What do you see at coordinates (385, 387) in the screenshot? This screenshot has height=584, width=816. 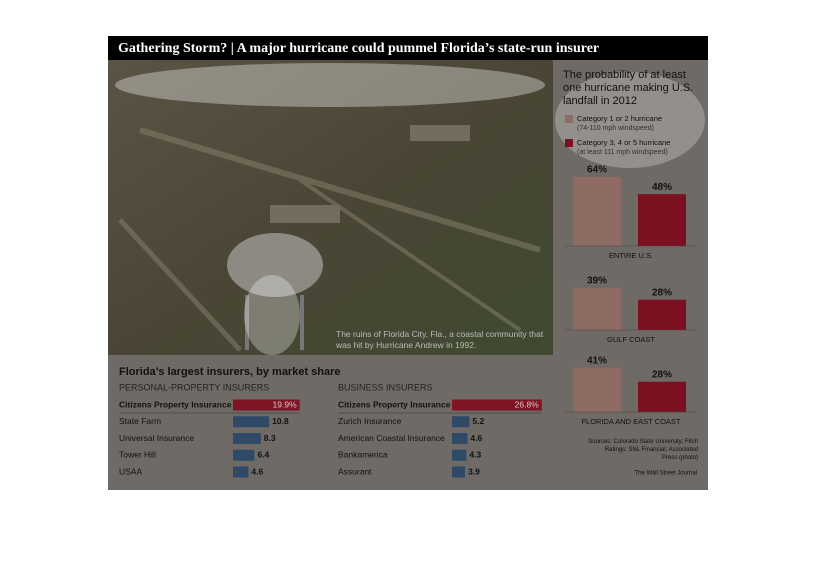 I see `subtitle: BUSINESS INSURERS` at bounding box center [385, 387].